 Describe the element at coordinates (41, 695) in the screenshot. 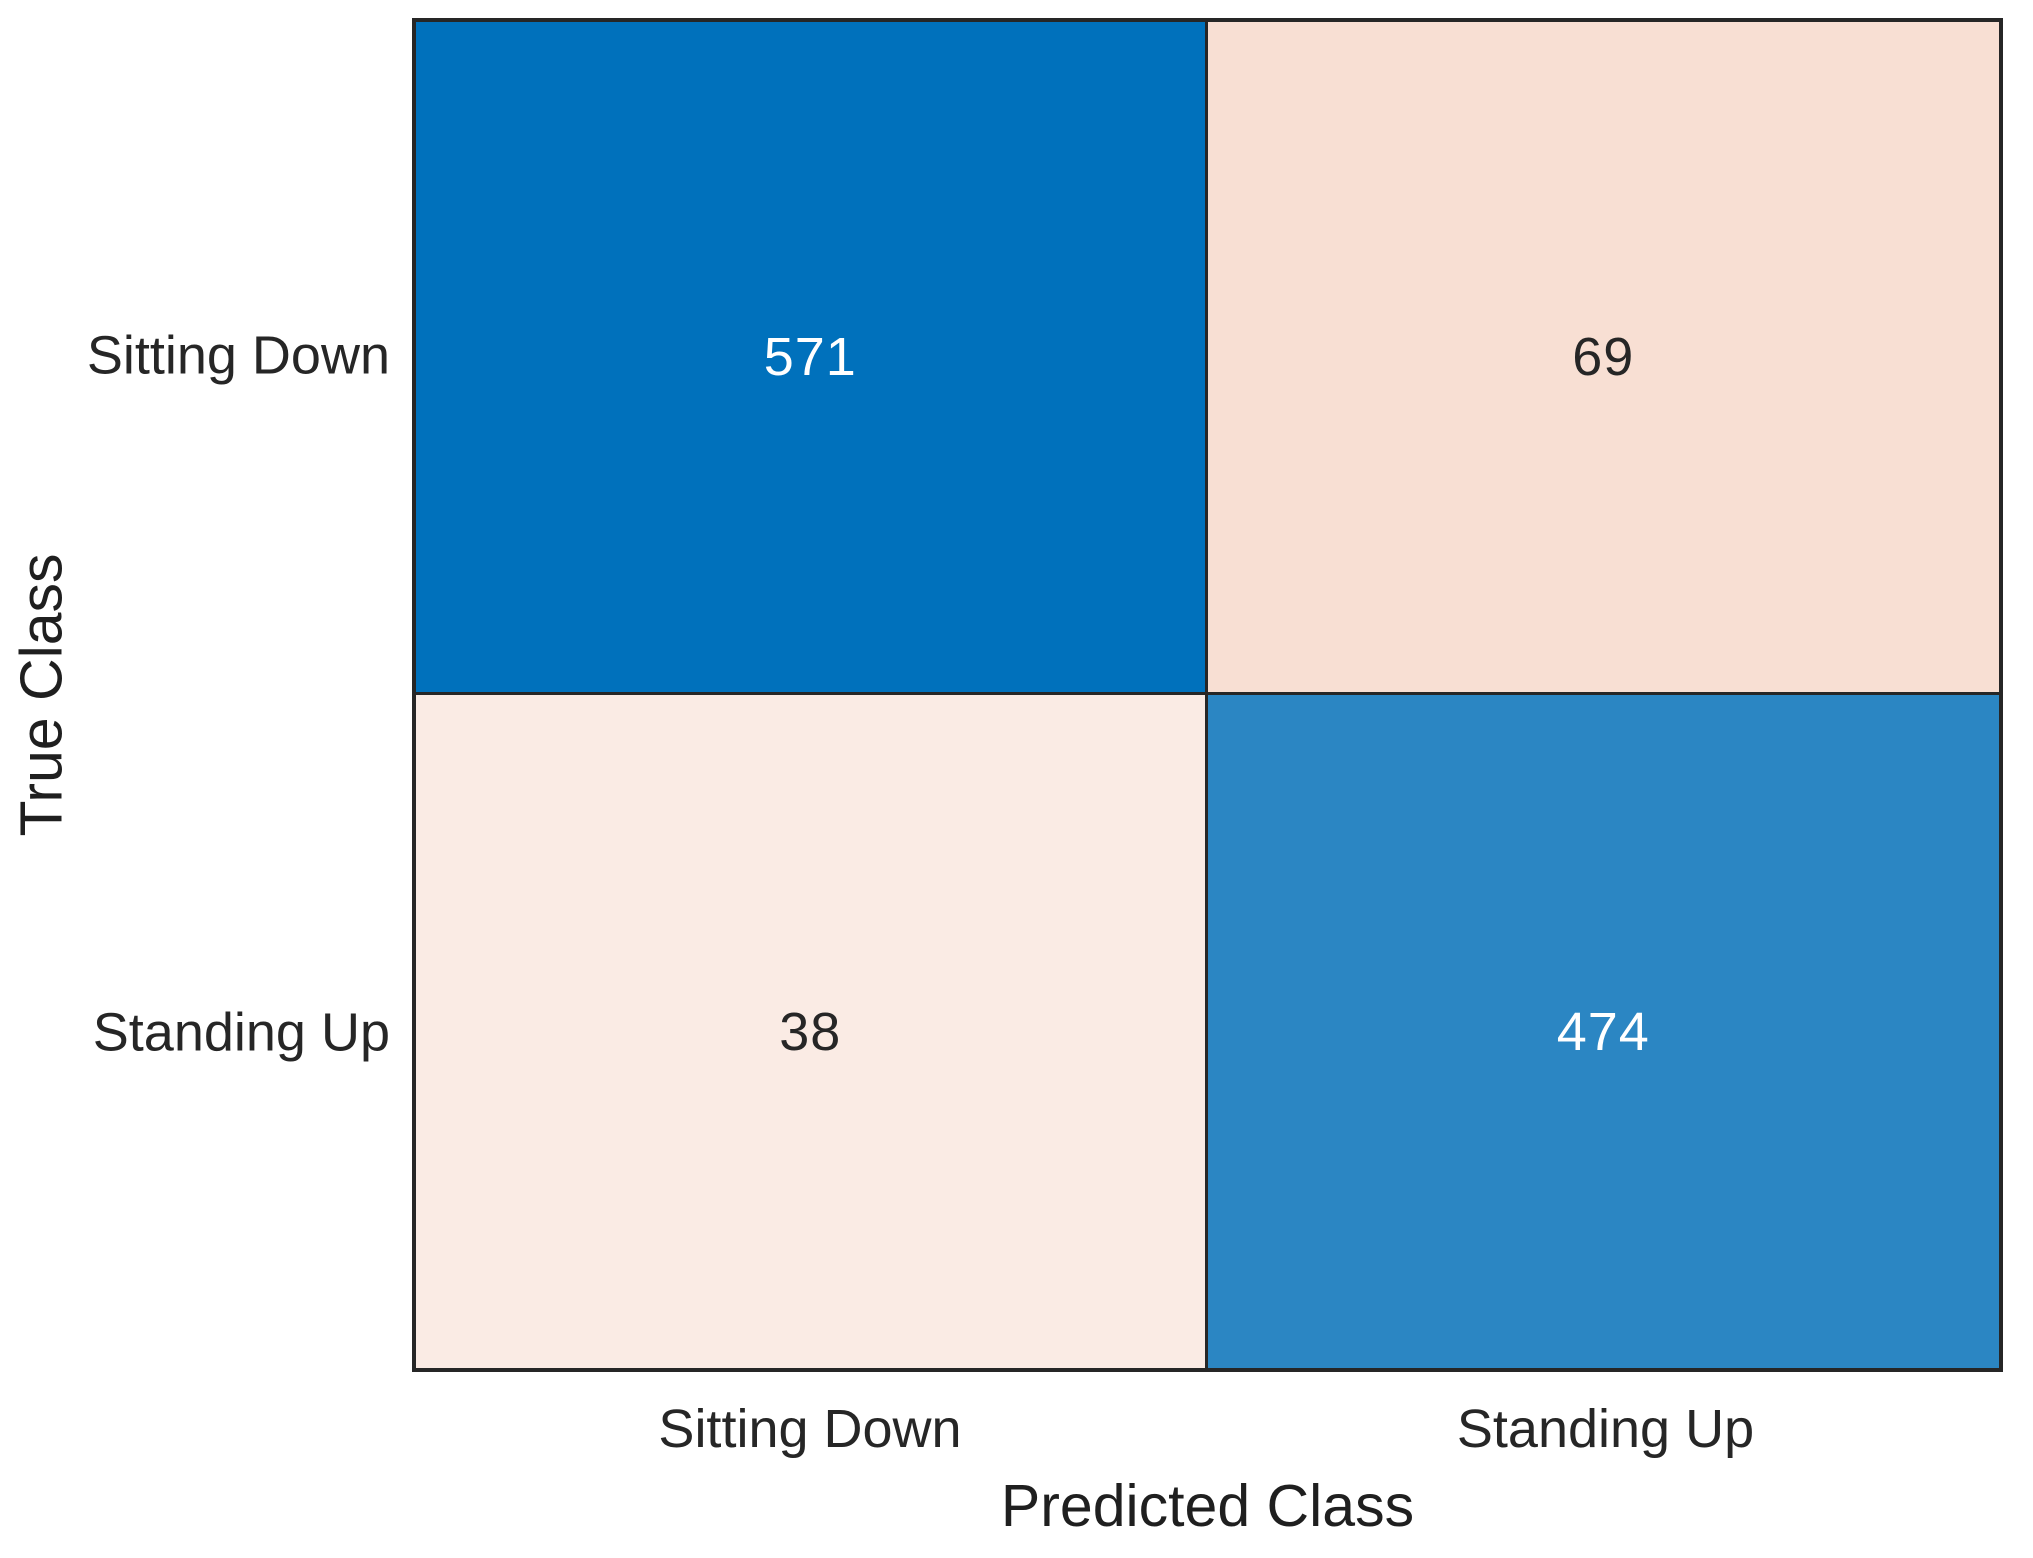

I see `y-axis-title: True Class` at that location.